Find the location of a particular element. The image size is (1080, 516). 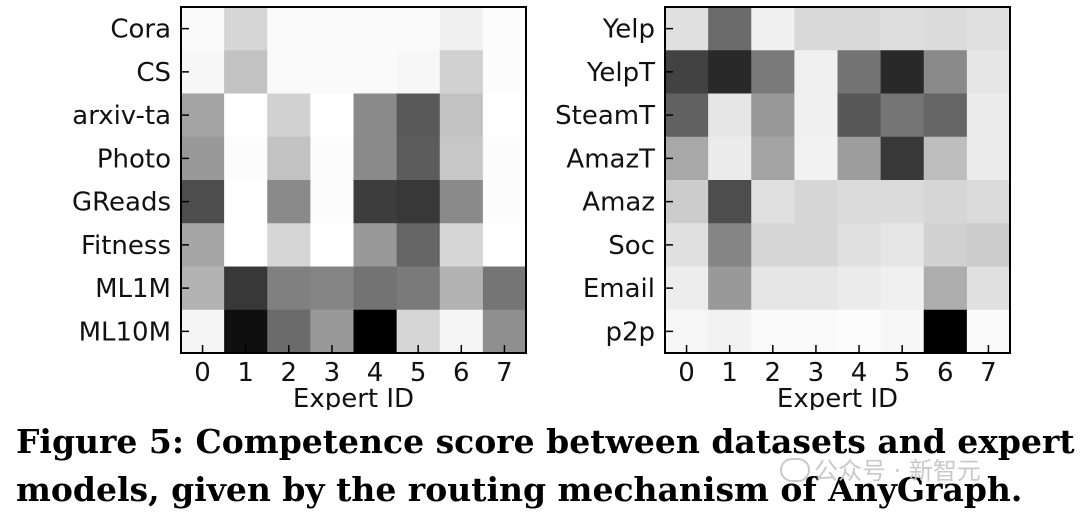

y-tick-label: Soc is located at coordinates (631, 246).